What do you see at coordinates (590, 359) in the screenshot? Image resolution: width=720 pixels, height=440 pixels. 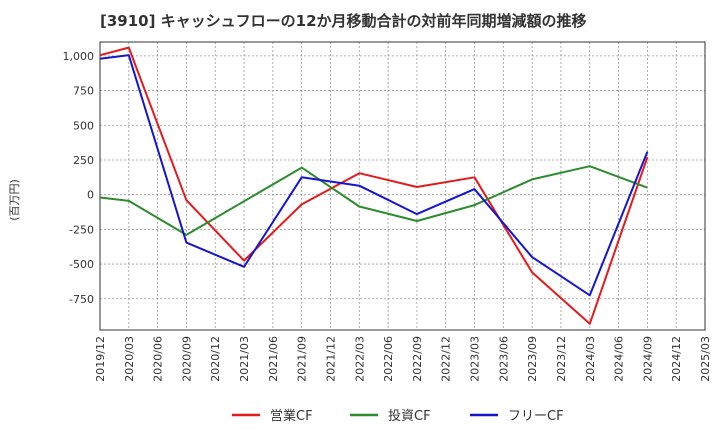 I see `x-tick-label: 2024/03` at bounding box center [590, 359].